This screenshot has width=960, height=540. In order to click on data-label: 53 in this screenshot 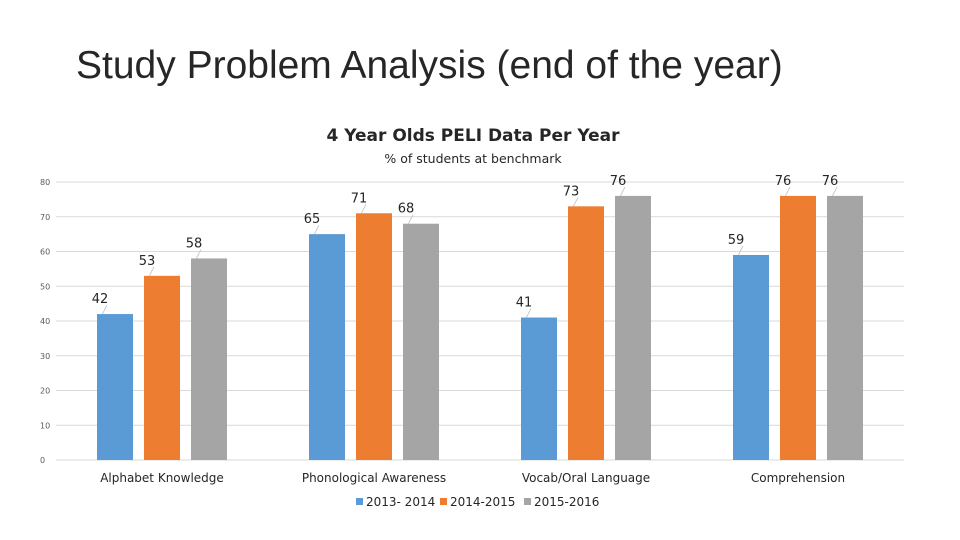, I will do `click(147, 261)`.